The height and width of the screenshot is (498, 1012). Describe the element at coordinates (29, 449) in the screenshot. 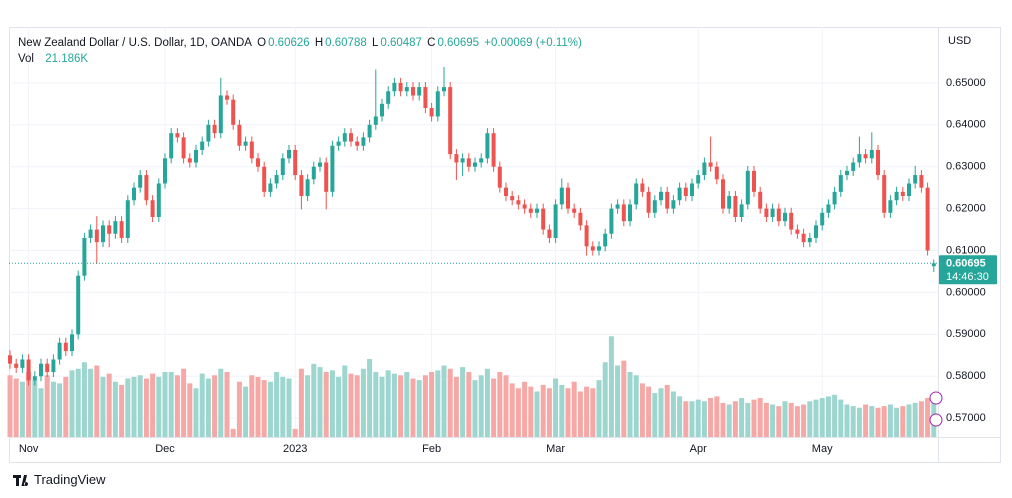

I see `x-tick-label: Nov` at that location.